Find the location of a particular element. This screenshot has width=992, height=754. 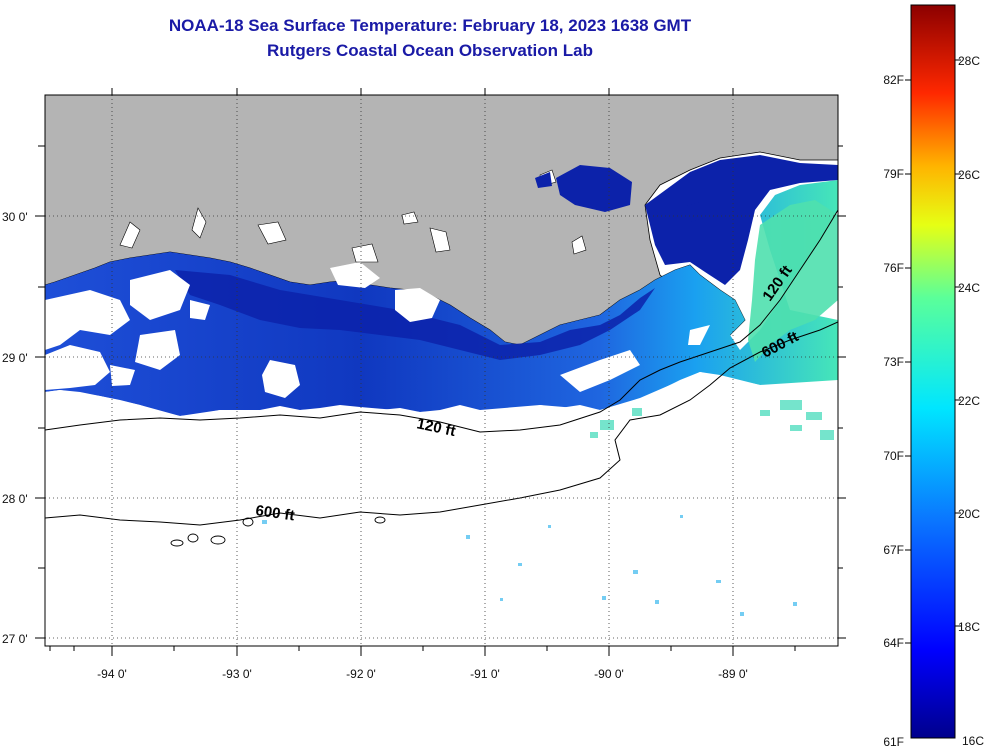

colorbar-fahrenheit-label: 67F is located at coordinates (893, 550).